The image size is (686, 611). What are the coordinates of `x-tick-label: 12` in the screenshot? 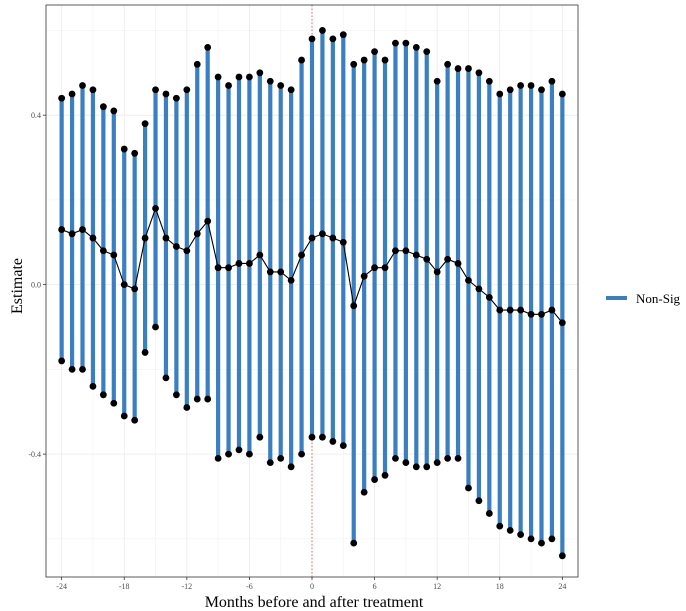 It's located at (437, 586).